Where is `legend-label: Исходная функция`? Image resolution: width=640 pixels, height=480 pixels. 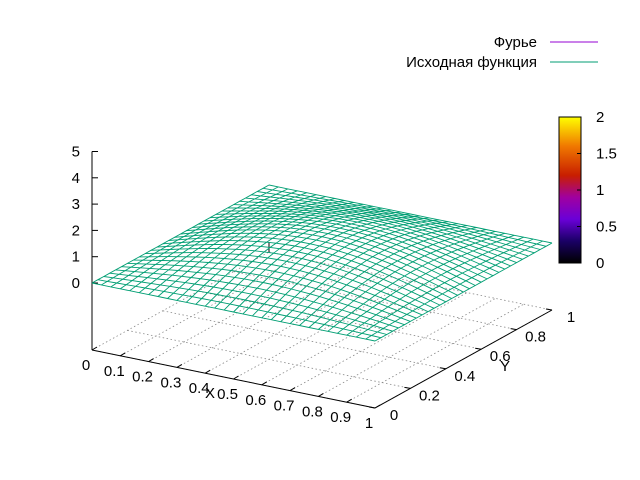 legend-label: Исходная функция is located at coordinates (471, 62).